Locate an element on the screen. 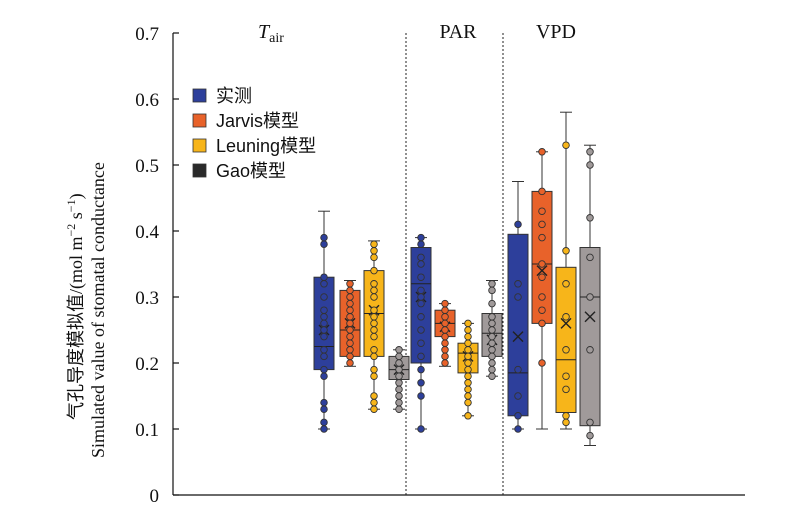  y-tick-label: 0.7 is located at coordinates (147, 34).